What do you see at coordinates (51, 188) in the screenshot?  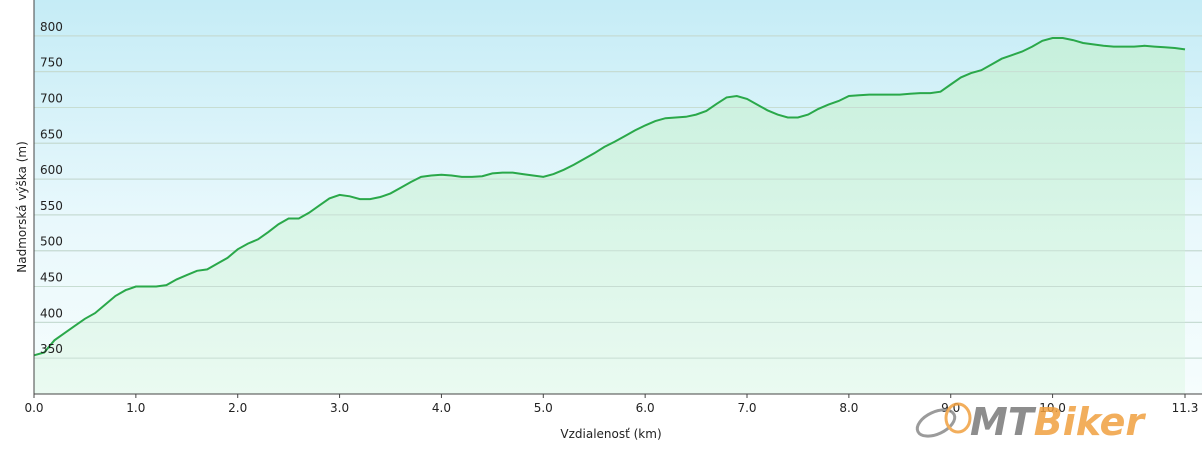 I see `y-tick-labels: 350 400 450 500 550 600 650 700 750 800` at bounding box center [51, 188].